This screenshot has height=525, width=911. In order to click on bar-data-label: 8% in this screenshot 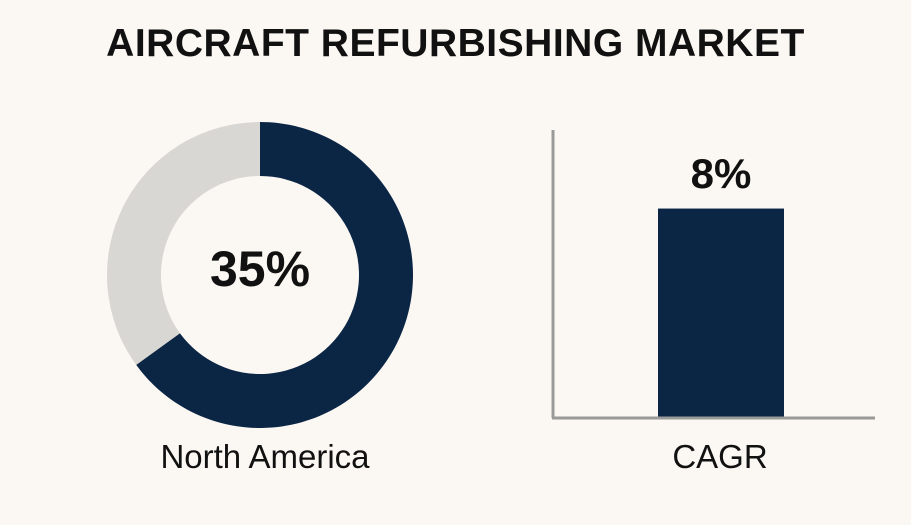, I will do `click(721, 173)`.